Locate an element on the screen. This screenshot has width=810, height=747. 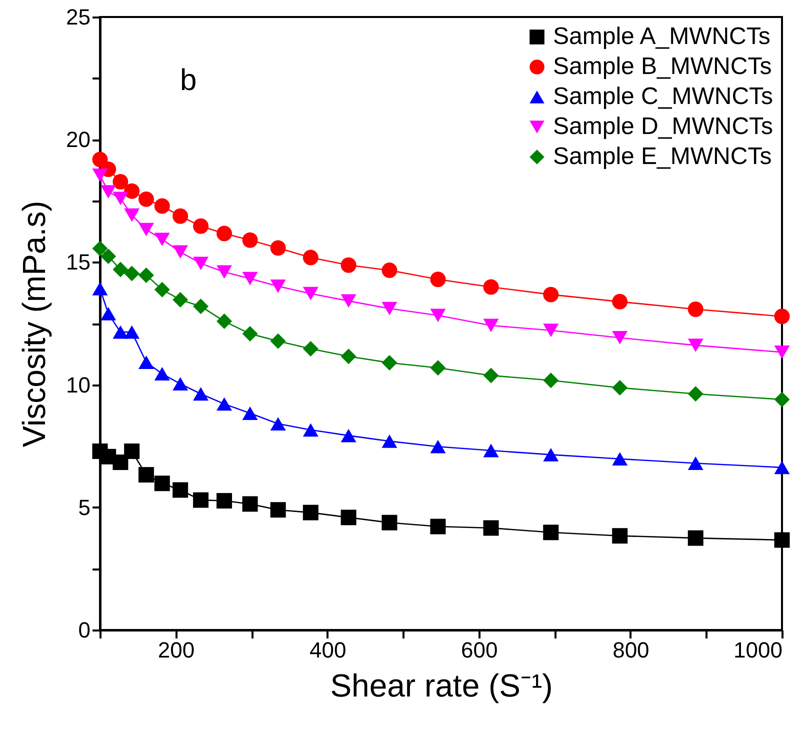
y-tick-label: 0 is located at coordinates (84, 630).